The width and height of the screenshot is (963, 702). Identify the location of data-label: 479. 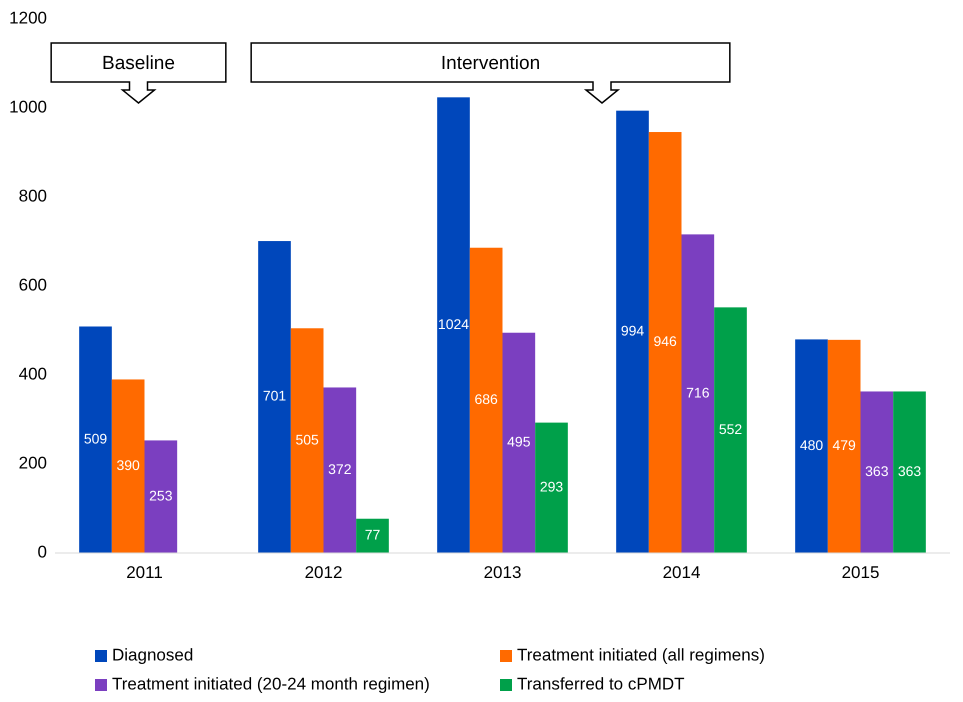
(844, 445).